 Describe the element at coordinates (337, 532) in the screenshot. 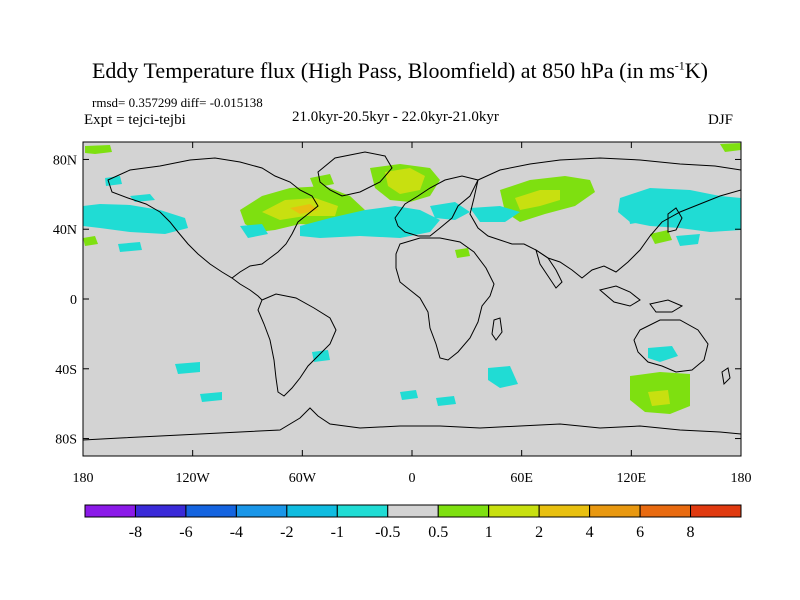

I see `colorbar-label: -1` at that location.